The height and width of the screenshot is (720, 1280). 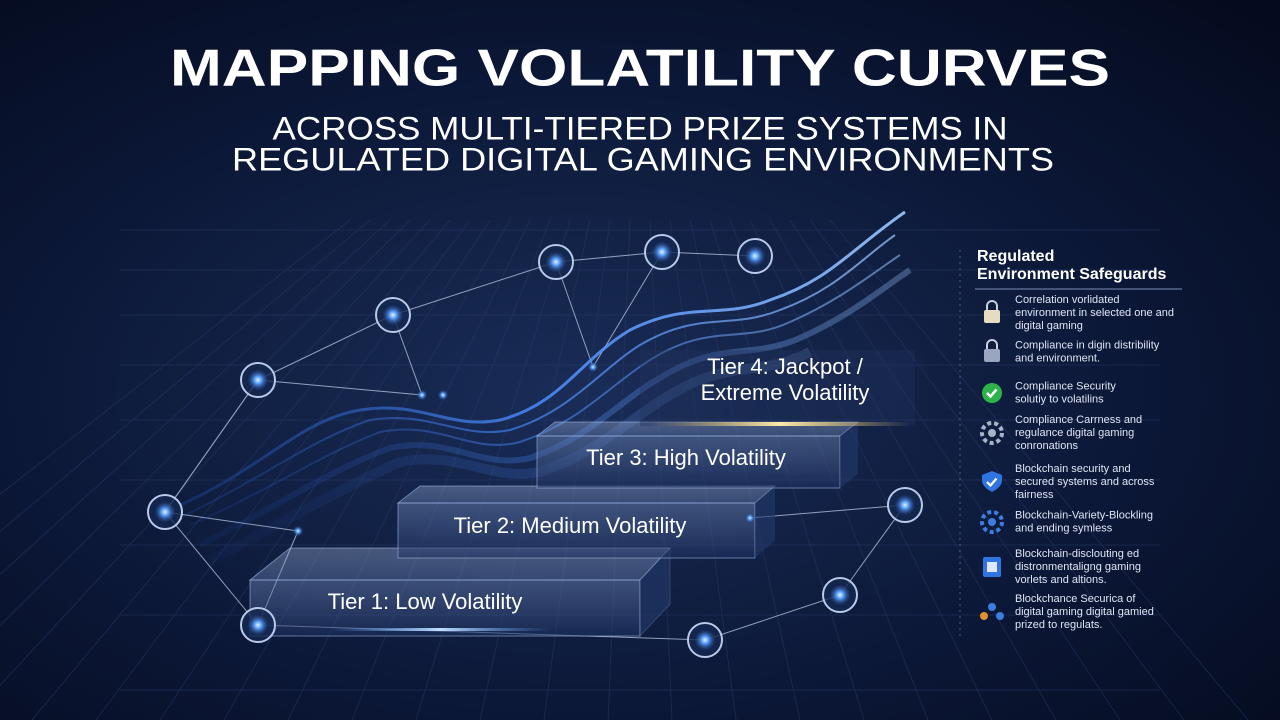 I want to click on subtitle: REGULATED DIGITAL GAMING ENVIRONMENTS, so click(x=643, y=159).